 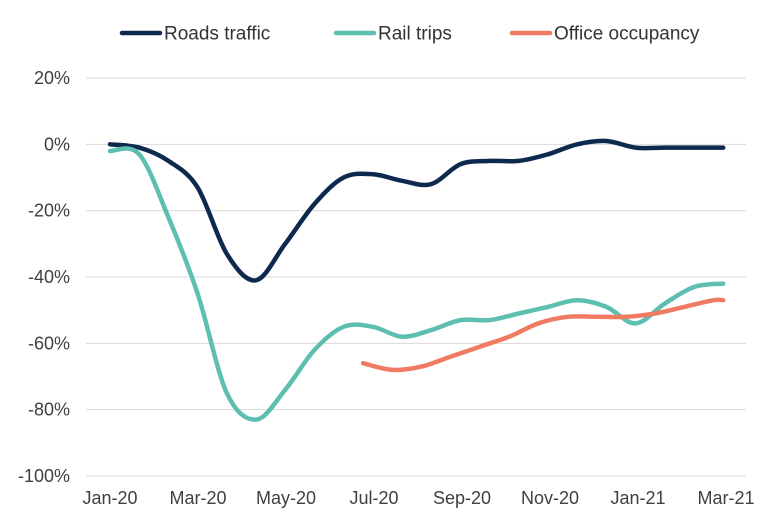 What do you see at coordinates (44, 476) in the screenshot?
I see `y-tick-label: -100%` at bounding box center [44, 476].